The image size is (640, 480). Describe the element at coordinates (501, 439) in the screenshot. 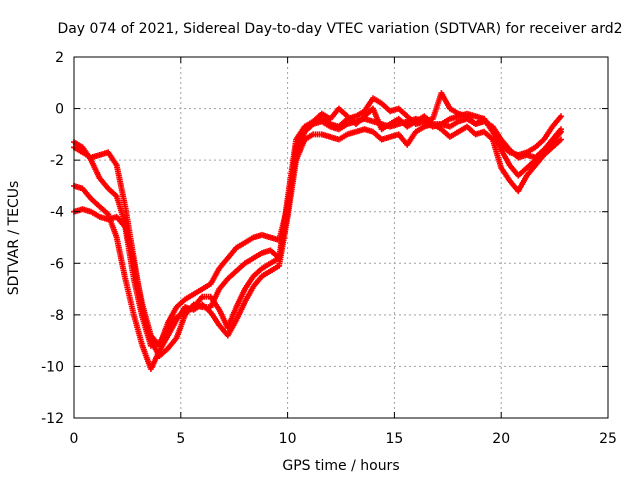

I see `x-tick-label: 20` at that location.